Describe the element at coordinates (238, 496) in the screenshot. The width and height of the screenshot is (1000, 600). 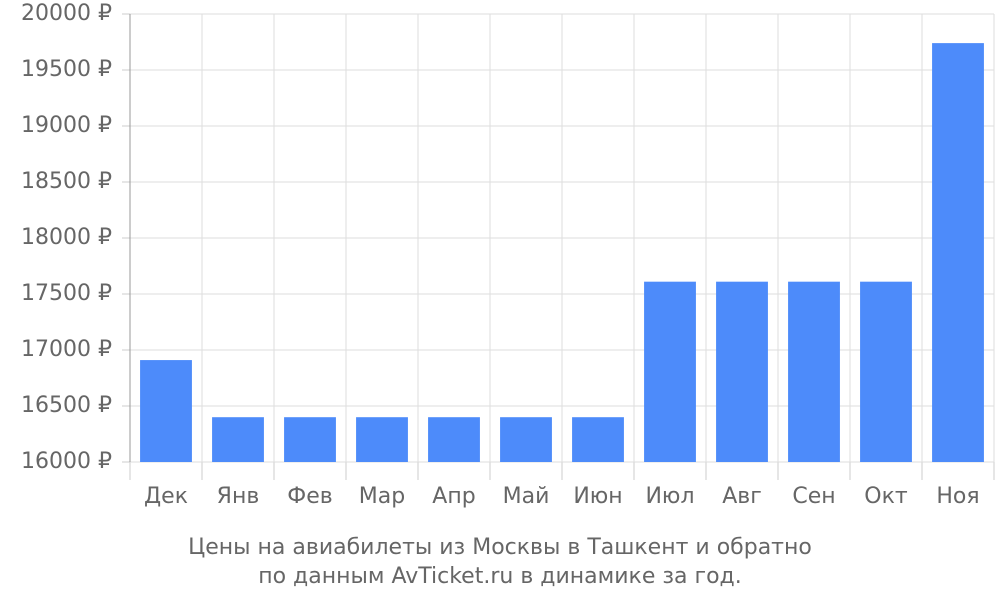
I see `x-tick-label: Янв` at that location.